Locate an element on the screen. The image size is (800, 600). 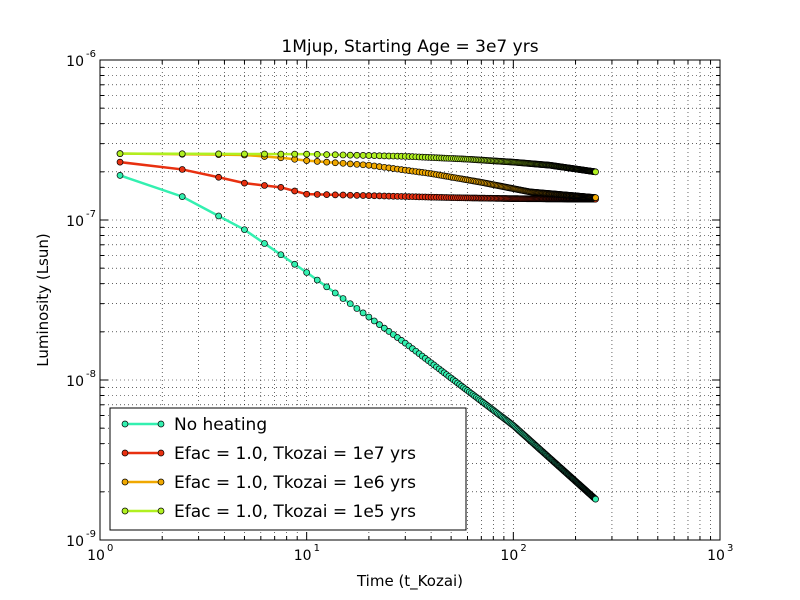
chart-title: 1Mjup, Starting Age = 3e7 yrs is located at coordinates (409, 47).